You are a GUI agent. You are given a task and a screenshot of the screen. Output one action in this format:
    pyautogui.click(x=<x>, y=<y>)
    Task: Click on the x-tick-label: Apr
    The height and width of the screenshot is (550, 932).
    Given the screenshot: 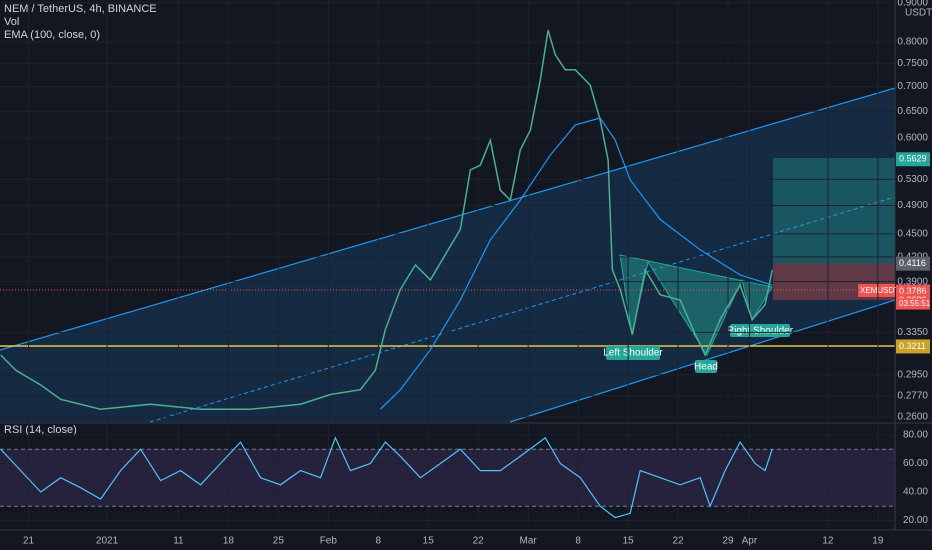 What is the action you would take?
    pyautogui.click(x=750, y=541)
    